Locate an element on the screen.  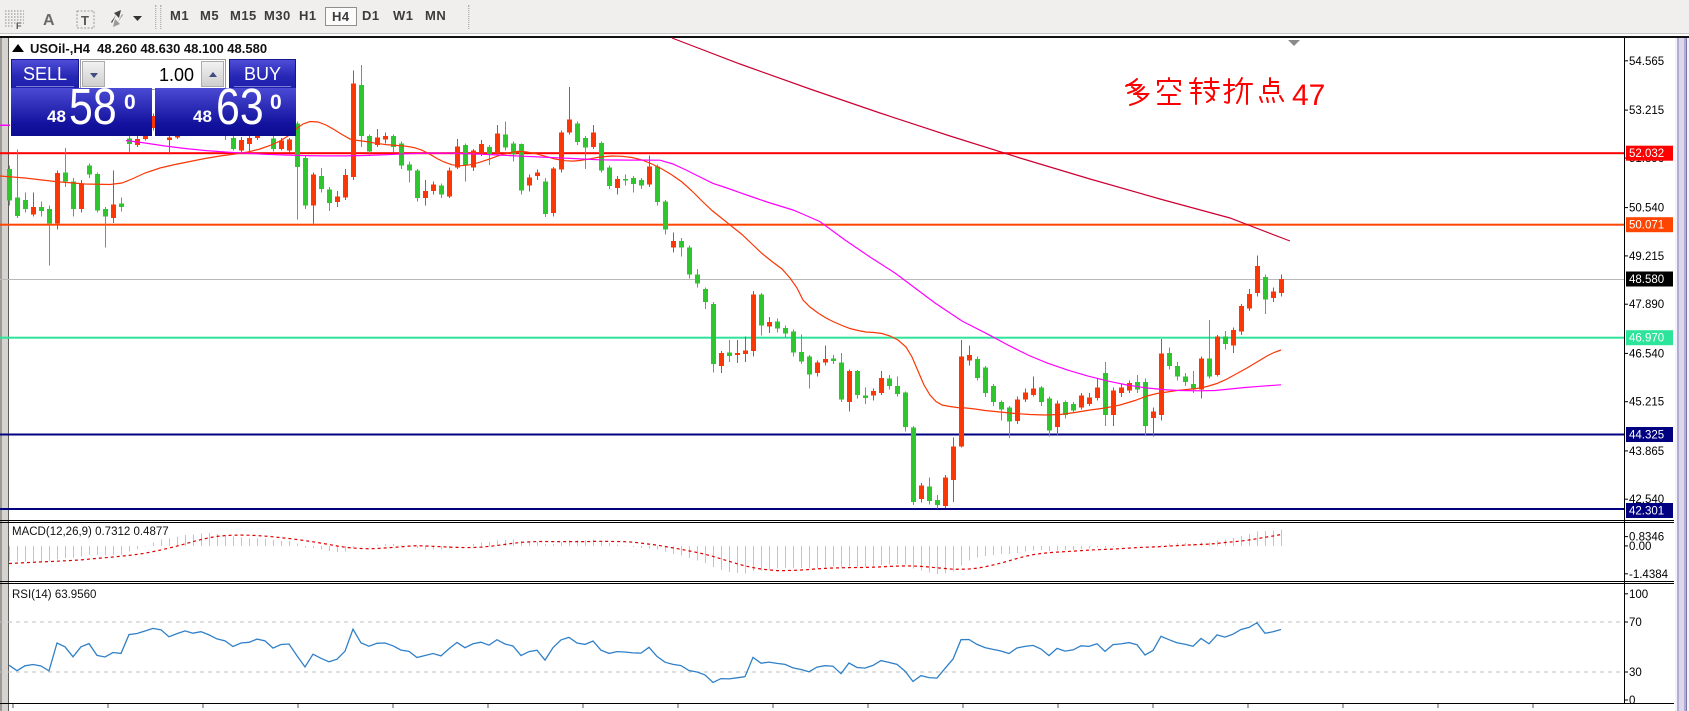
svg-text: 50.540 is located at coordinates (1646, 209).